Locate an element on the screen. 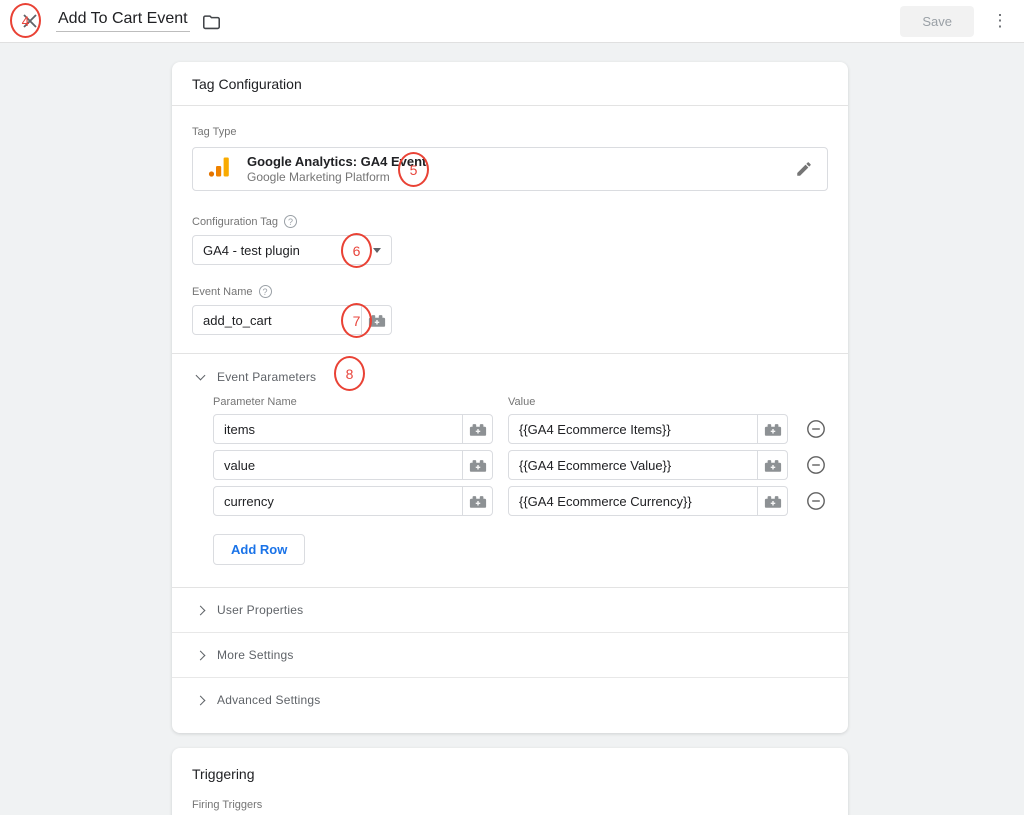 This screenshot has height=815, width=1024. save-button: Save is located at coordinates (937, 21).